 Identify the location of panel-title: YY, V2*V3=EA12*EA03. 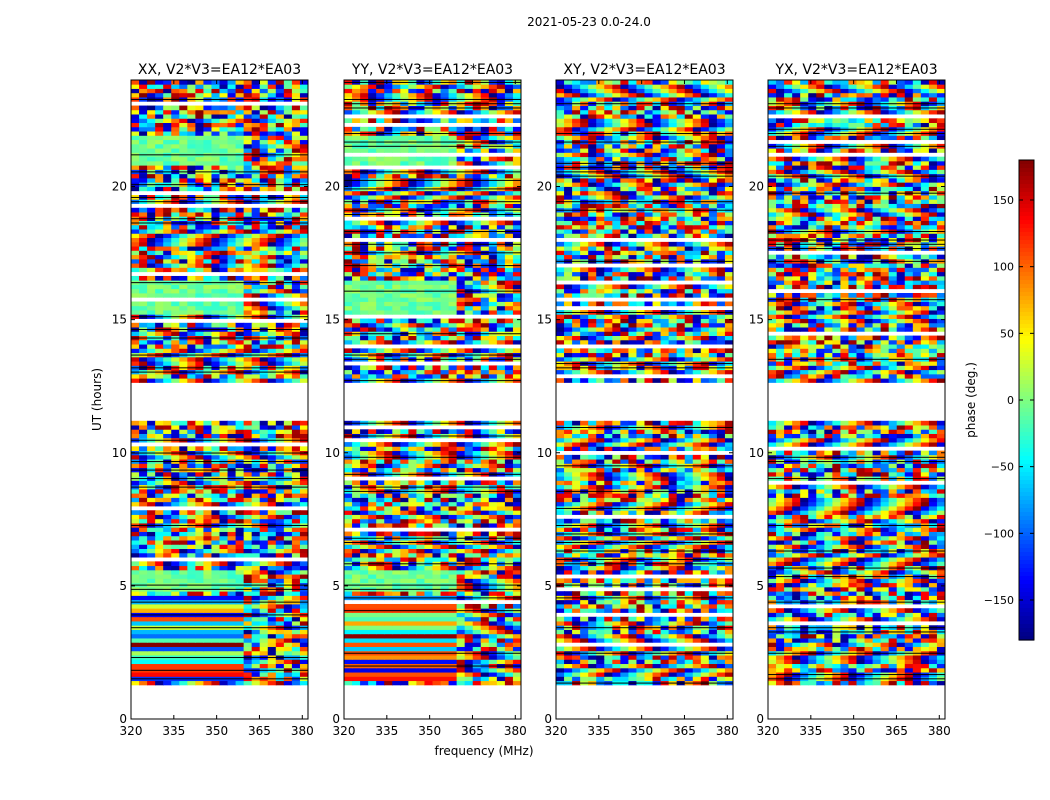
(432, 70).